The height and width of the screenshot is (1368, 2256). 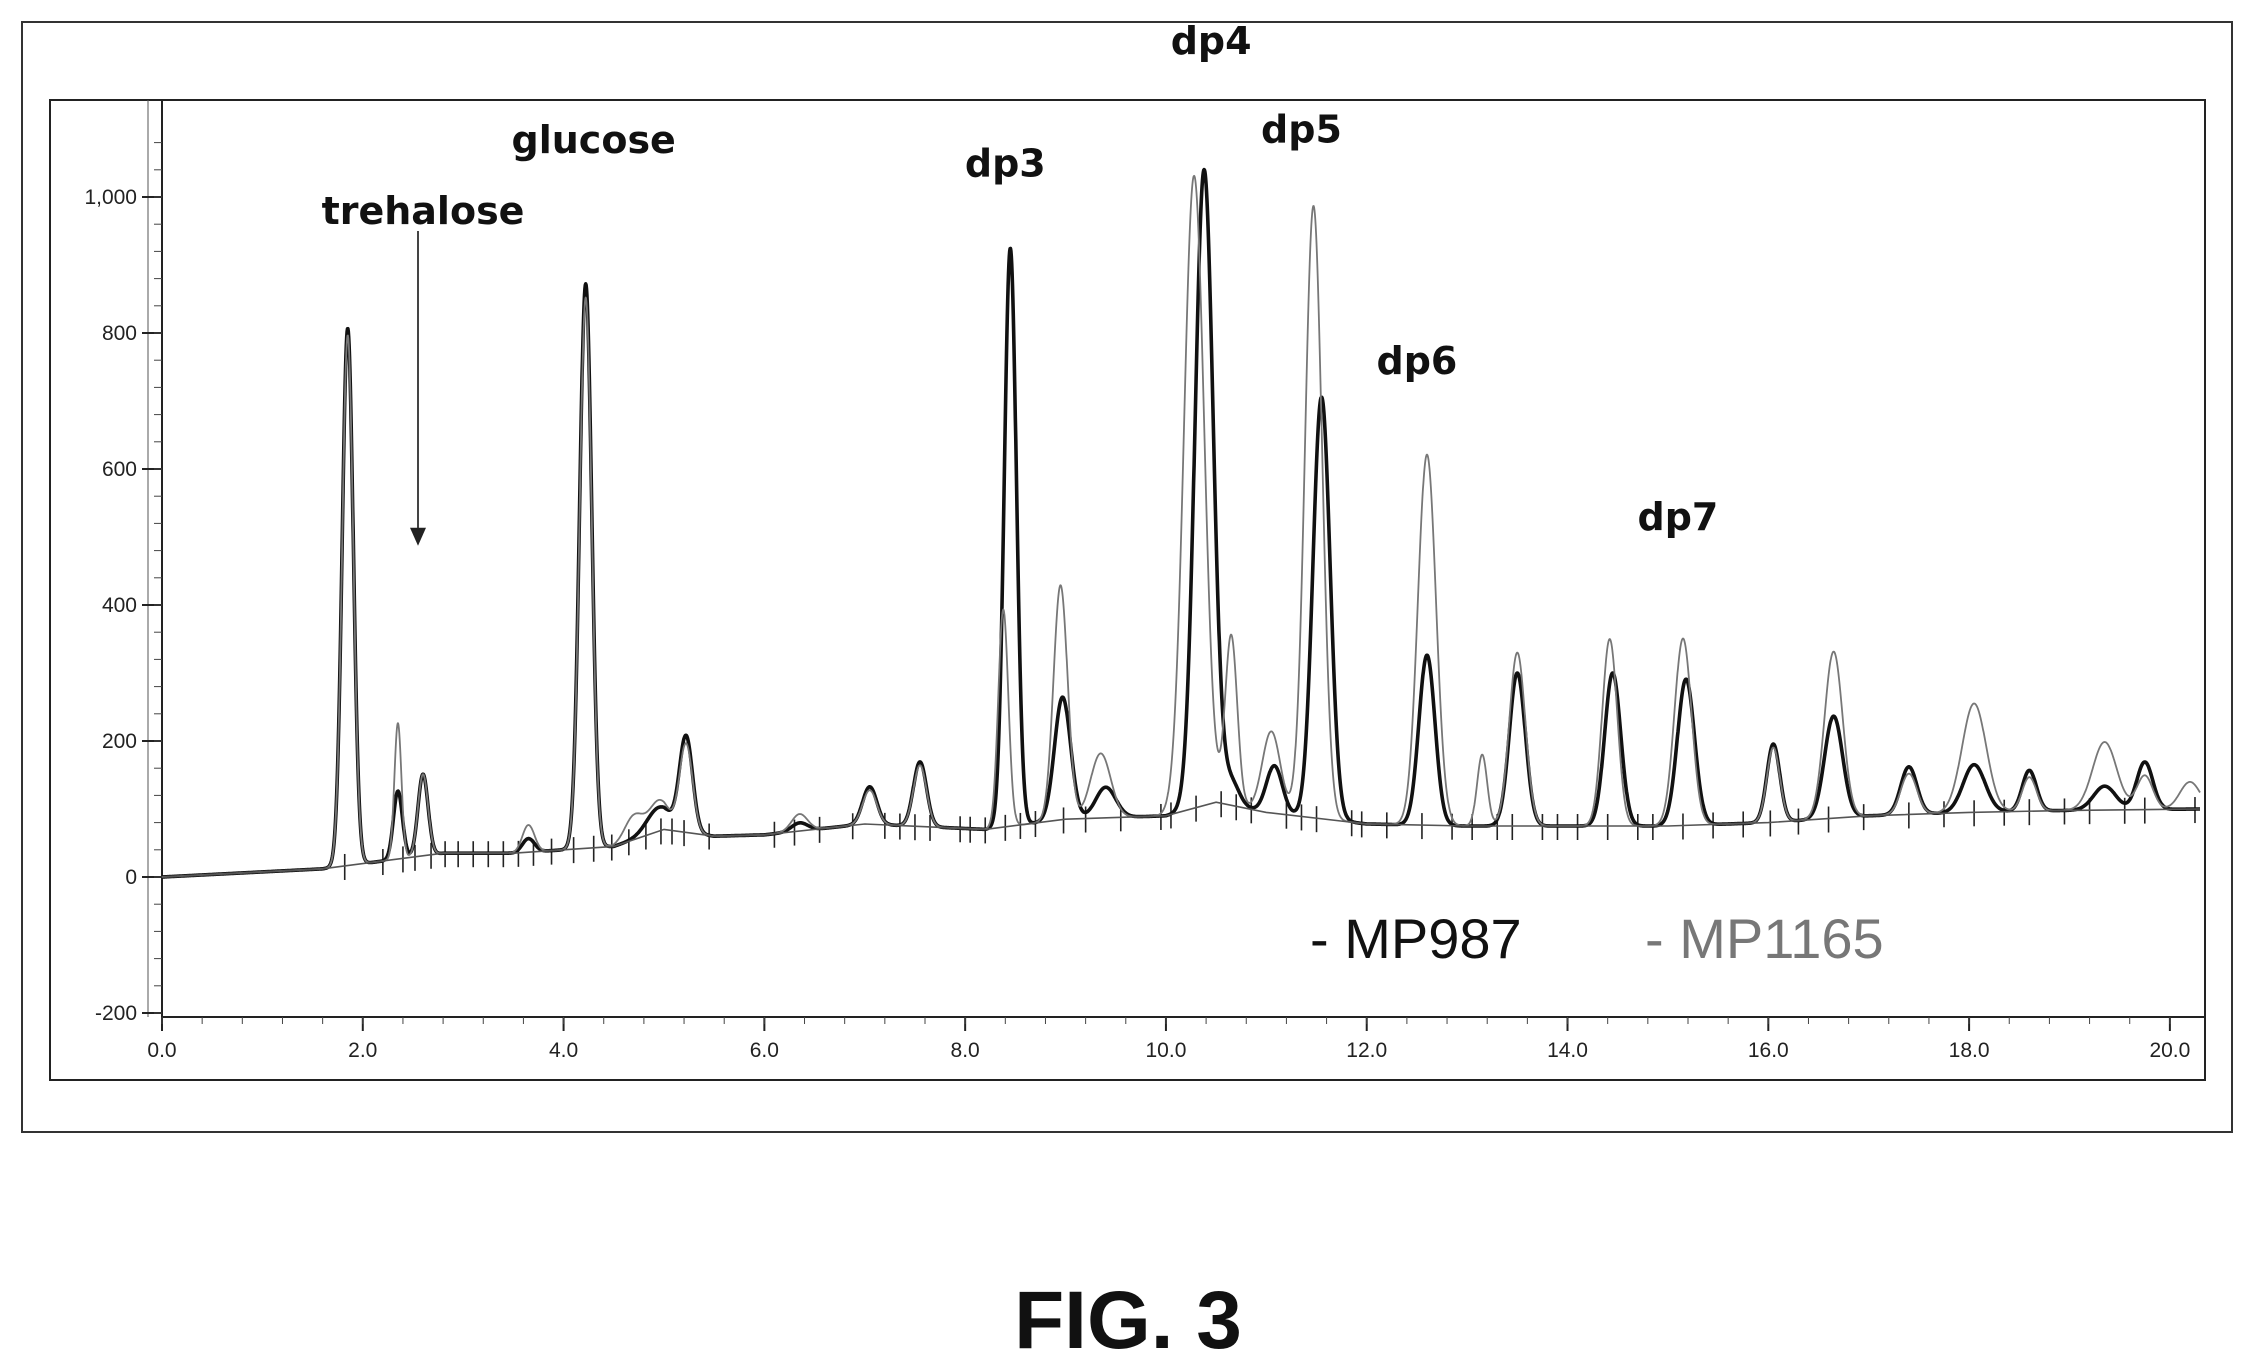 What do you see at coordinates (1764, 938) in the screenshot?
I see `legend-entry: - MP1165` at bounding box center [1764, 938].